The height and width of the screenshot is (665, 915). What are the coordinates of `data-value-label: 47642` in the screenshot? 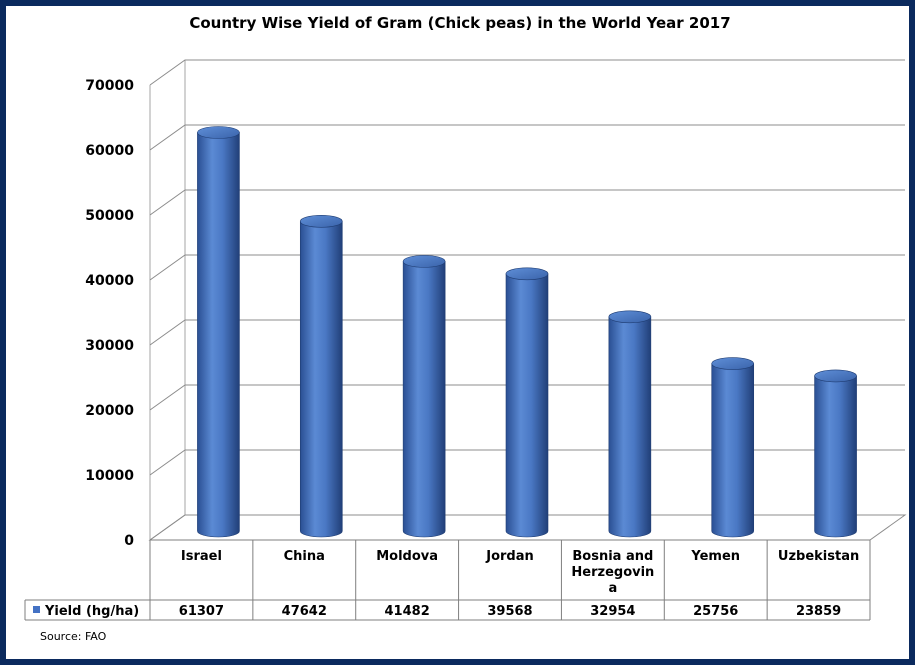 It's located at (304, 611).